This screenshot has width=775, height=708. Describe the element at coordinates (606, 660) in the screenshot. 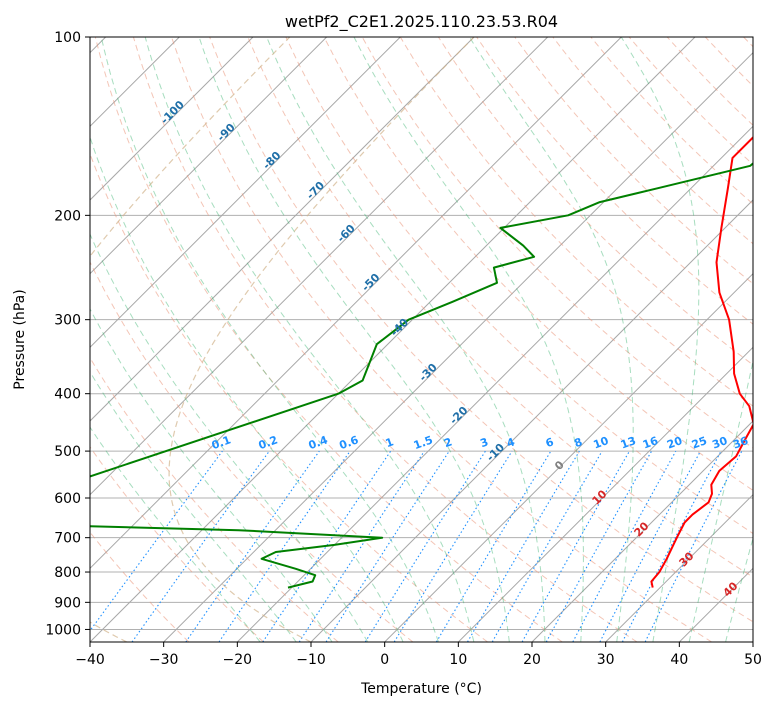

I see `x-tick-label: 30` at that location.